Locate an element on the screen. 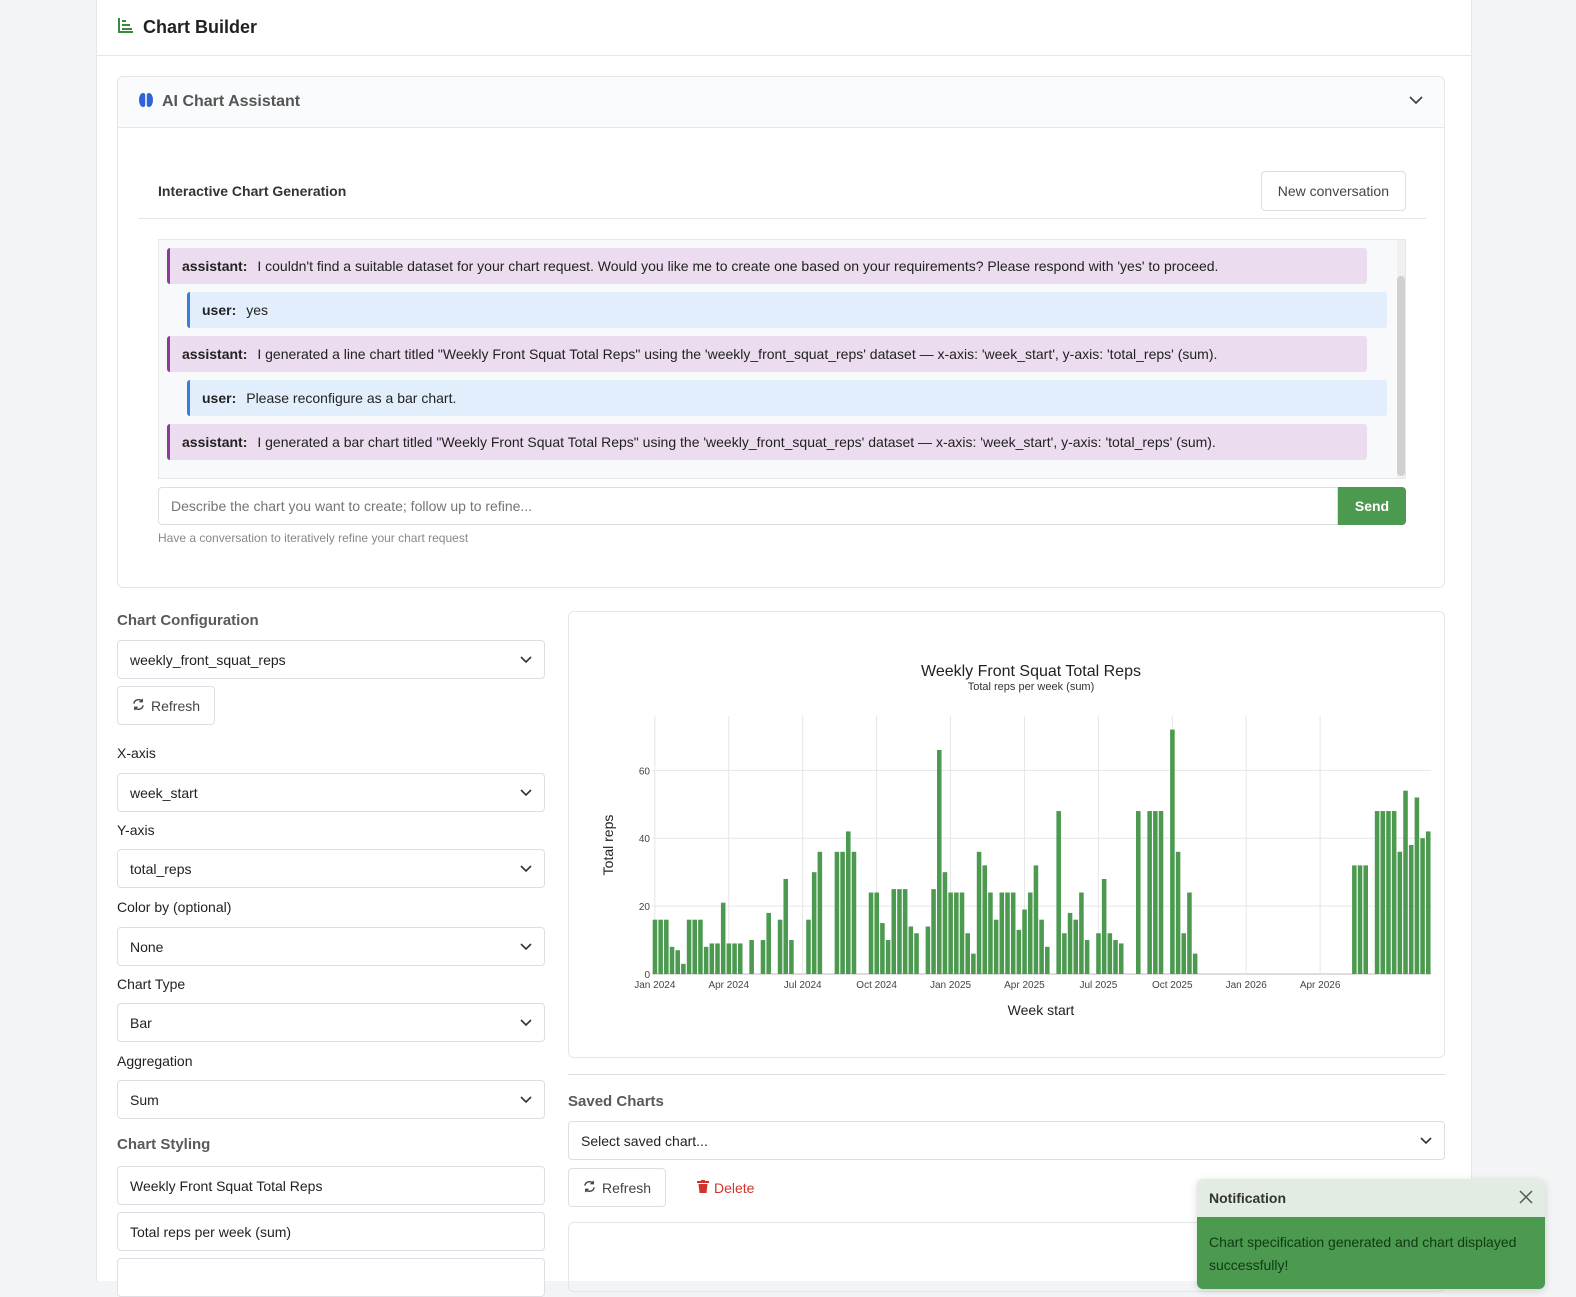 This screenshot has width=1576, height=1297. y-tick-label: 40 is located at coordinates (645, 839).